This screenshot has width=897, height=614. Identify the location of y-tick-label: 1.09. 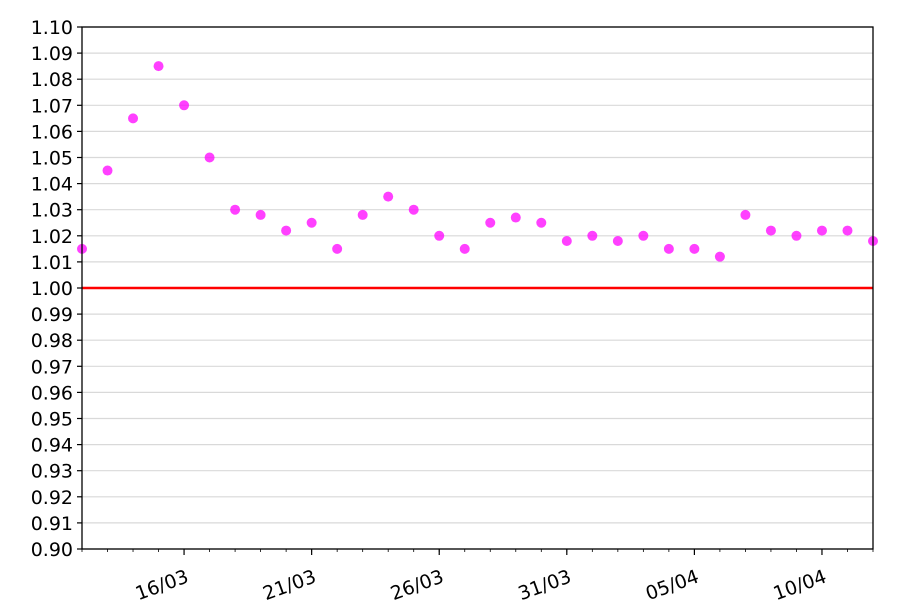
(52, 54).